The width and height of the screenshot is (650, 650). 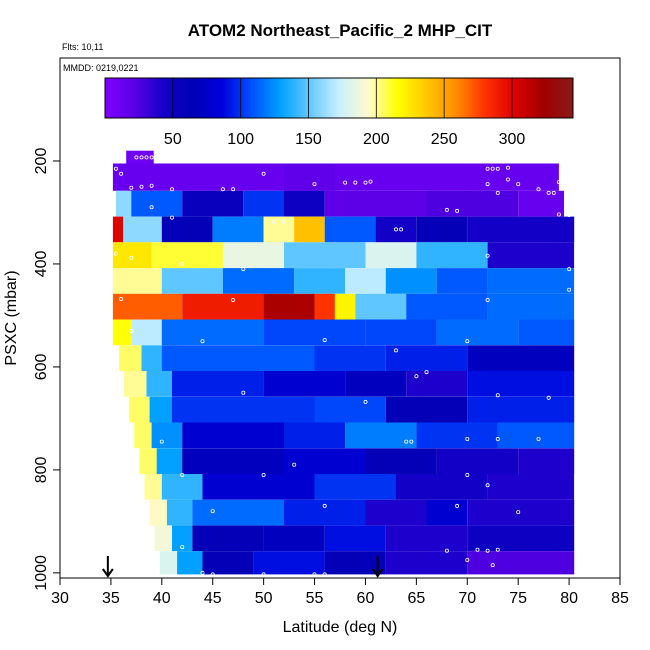 I want to click on y-axis-label: PSXC (mbar), so click(x=11, y=317).